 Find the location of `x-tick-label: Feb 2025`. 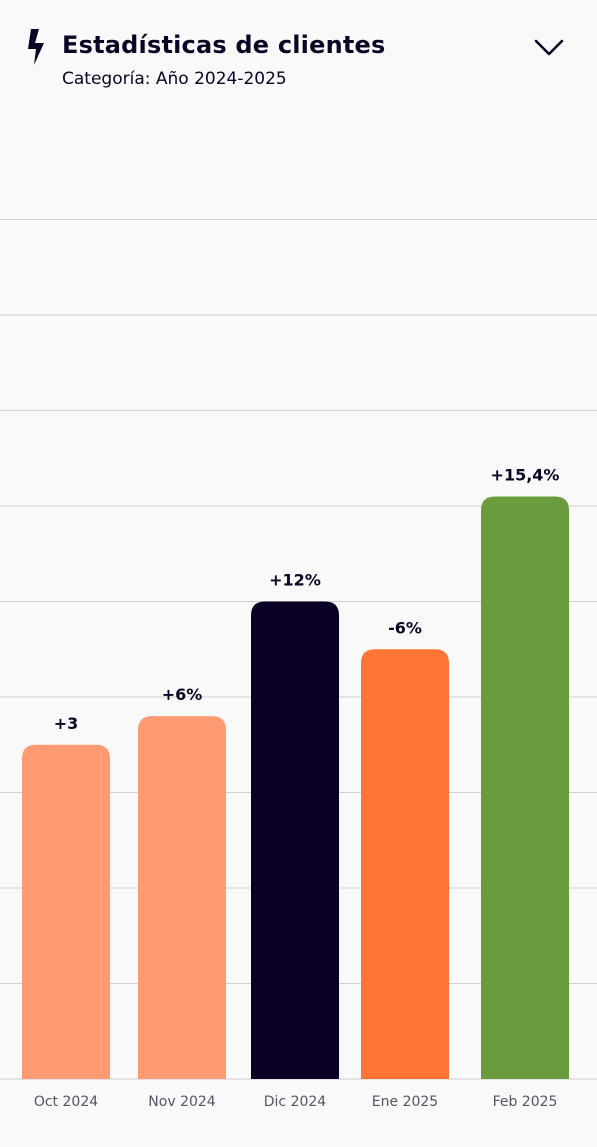

x-tick-label: Feb 2025 is located at coordinates (525, 1102).